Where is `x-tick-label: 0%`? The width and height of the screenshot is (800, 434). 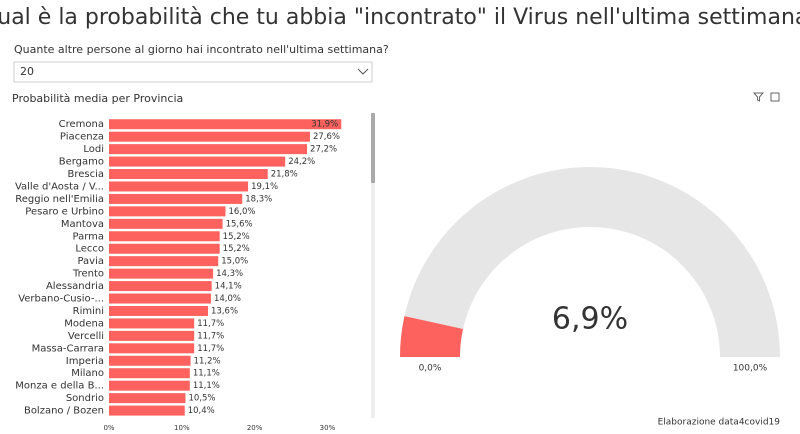
x-tick-label: 0% is located at coordinates (108, 428).